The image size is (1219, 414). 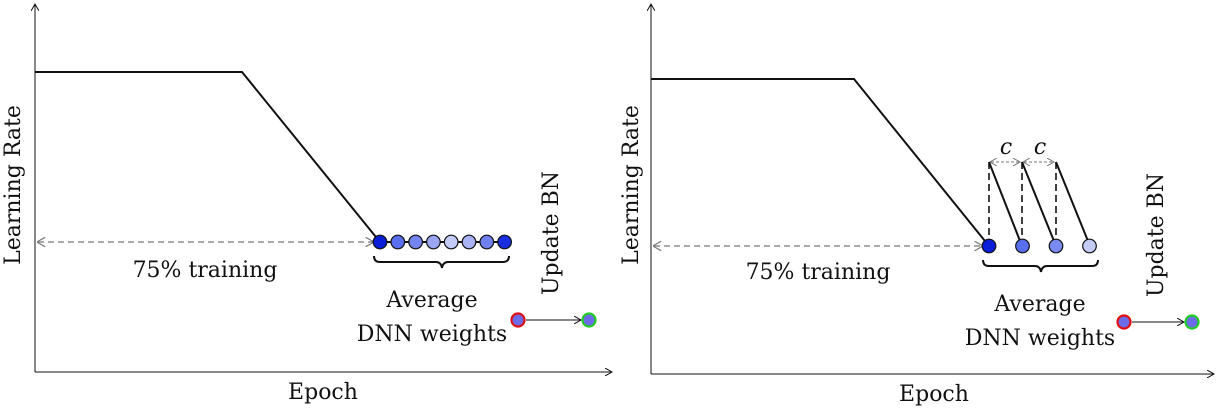 What do you see at coordinates (820, 162) in the screenshot?
I see `lr-schedule-line` at bounding box center [820, 162].